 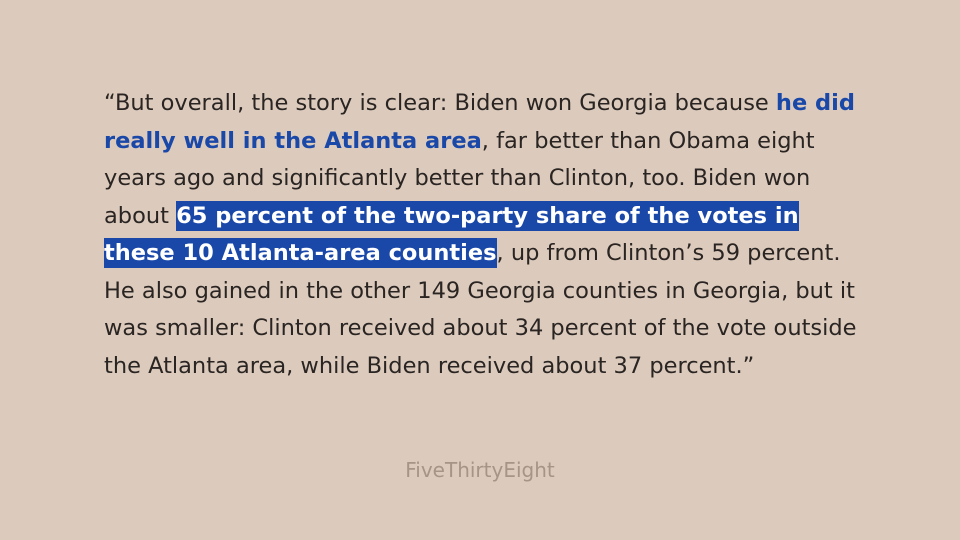 What do you see at coordinates (479, 122) in the screenshot?
I see `quote-link: he did really well in the Atlanta area` at bounding box center [479, 122].